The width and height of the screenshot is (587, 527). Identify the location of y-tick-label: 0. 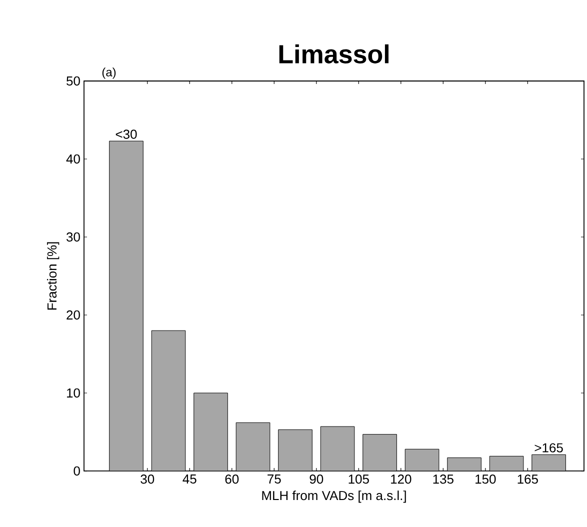
(77, 471).